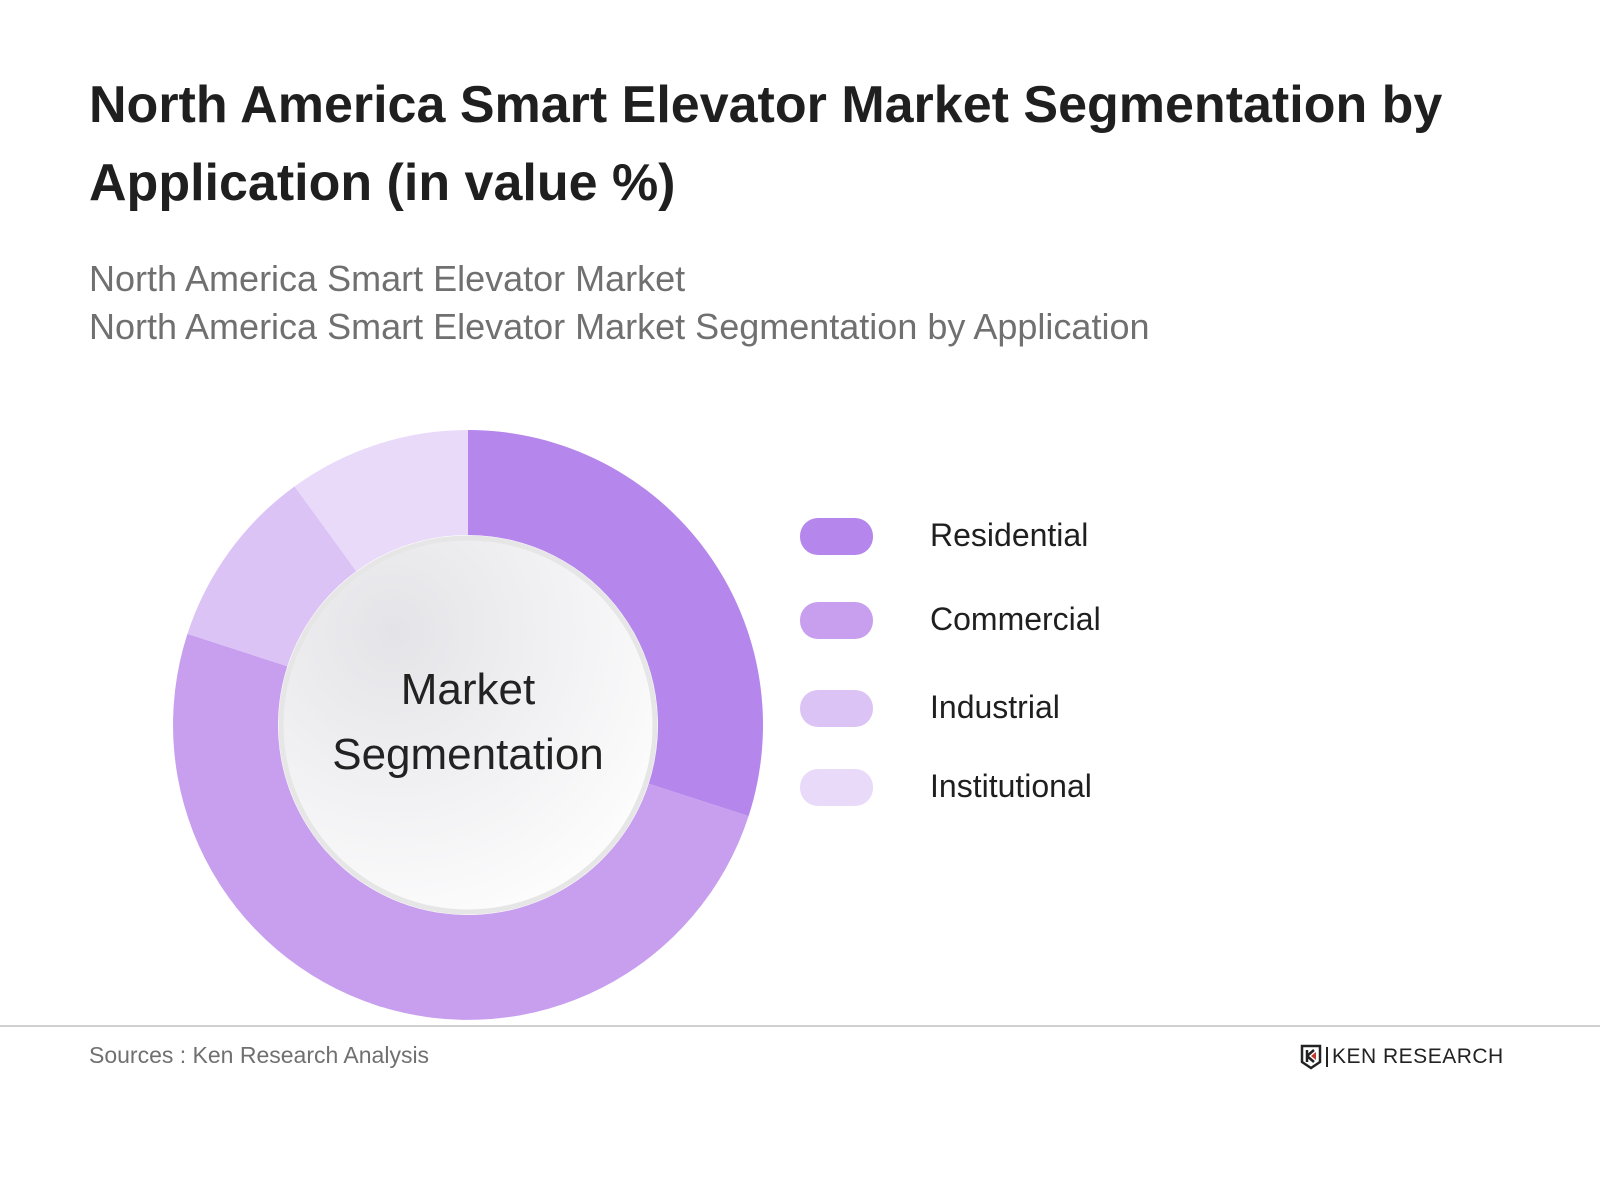  I want to click on ken-shield-icon, so click(1311, 1057).